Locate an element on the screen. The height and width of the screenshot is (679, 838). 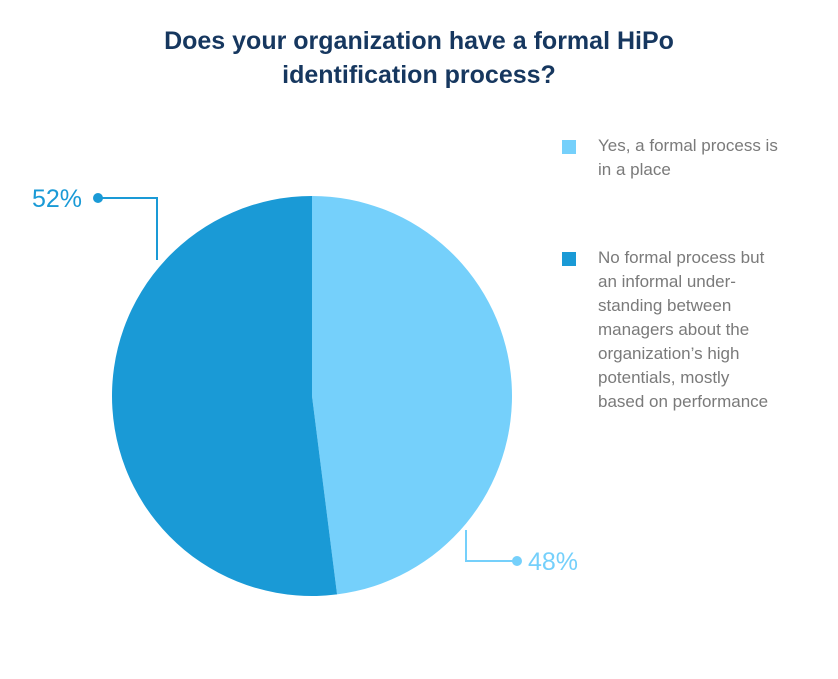
legend-swatch-no is located at coordinates (569, 259).